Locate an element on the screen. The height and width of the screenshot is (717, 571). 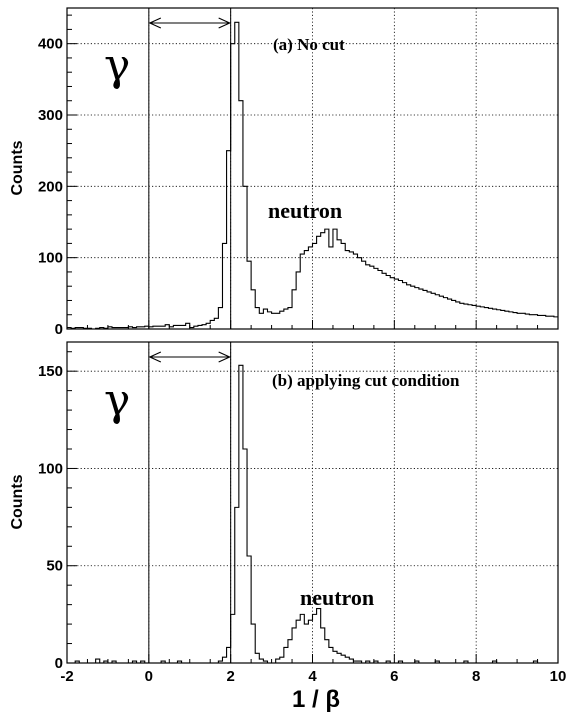
x-tick-label: 2 is located at coordinates (230, 676).